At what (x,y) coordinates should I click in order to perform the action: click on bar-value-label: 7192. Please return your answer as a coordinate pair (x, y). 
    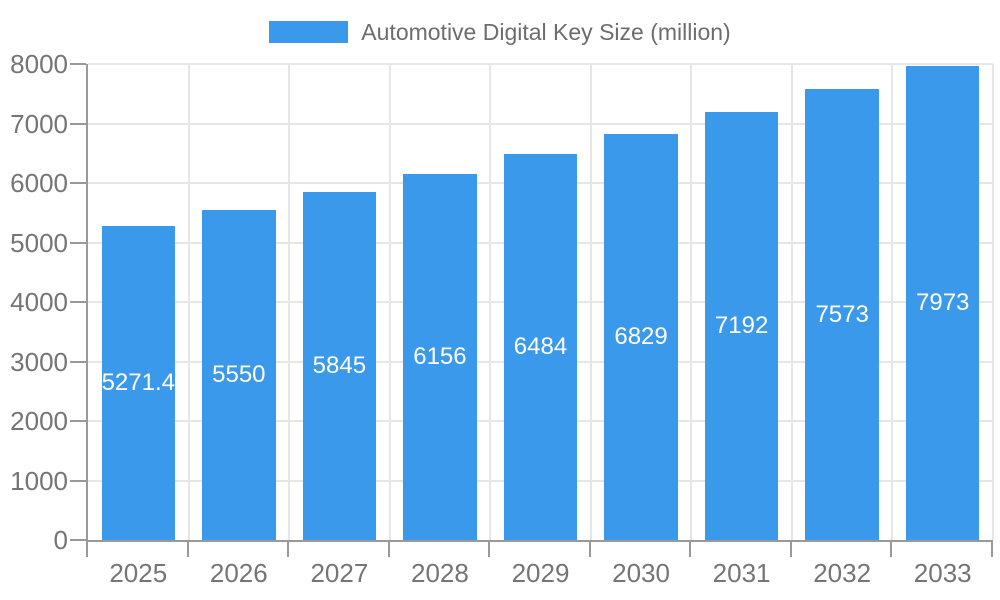
    Looking at the image, I should click on (741, 326).